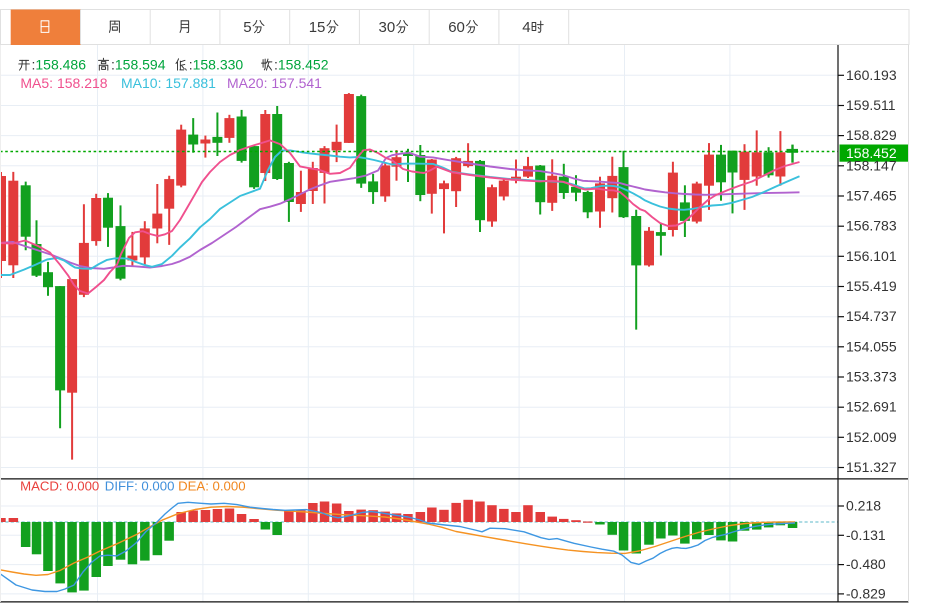  What do you see at coordinates (211, 486) in the screenshot?
I see `svg-text: DEA: 0.000` at bounding box center [211, 486].